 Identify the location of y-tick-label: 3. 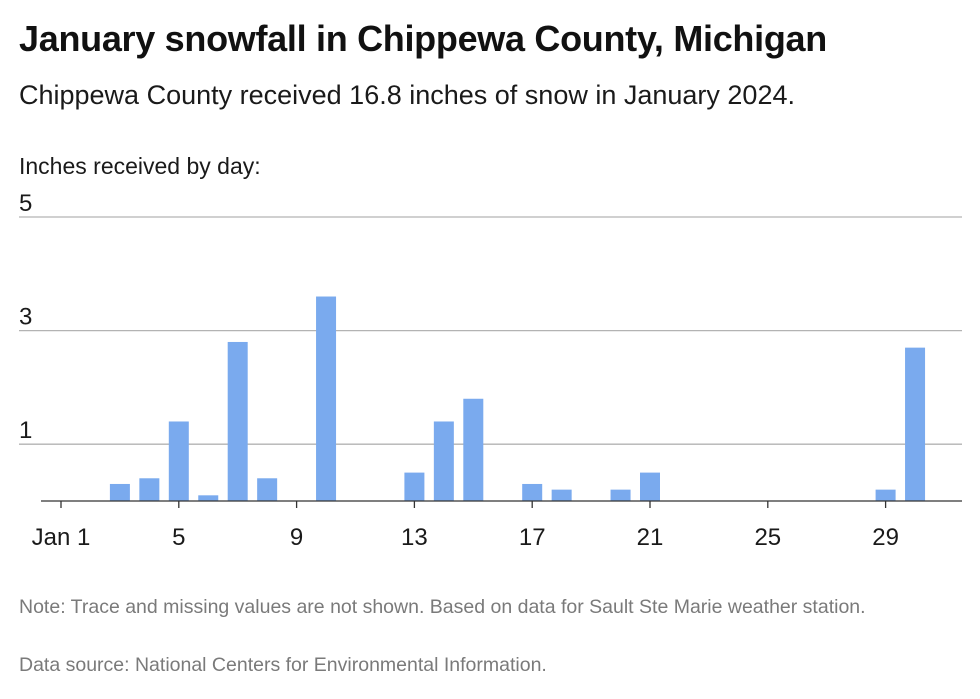
(25, 317).